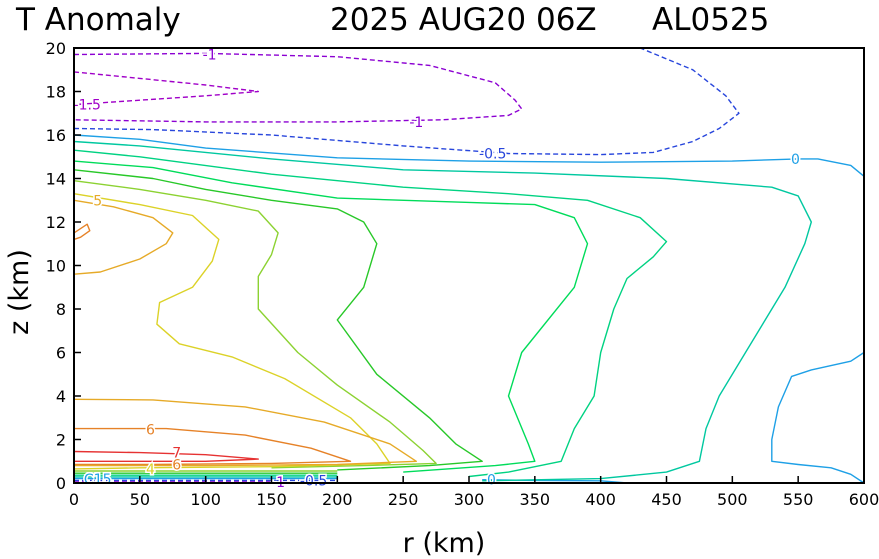  What do you see at coordinates (210, 56) in the screenshot?
I see `contour-label-0: -1` at bounding box center [210, 56].